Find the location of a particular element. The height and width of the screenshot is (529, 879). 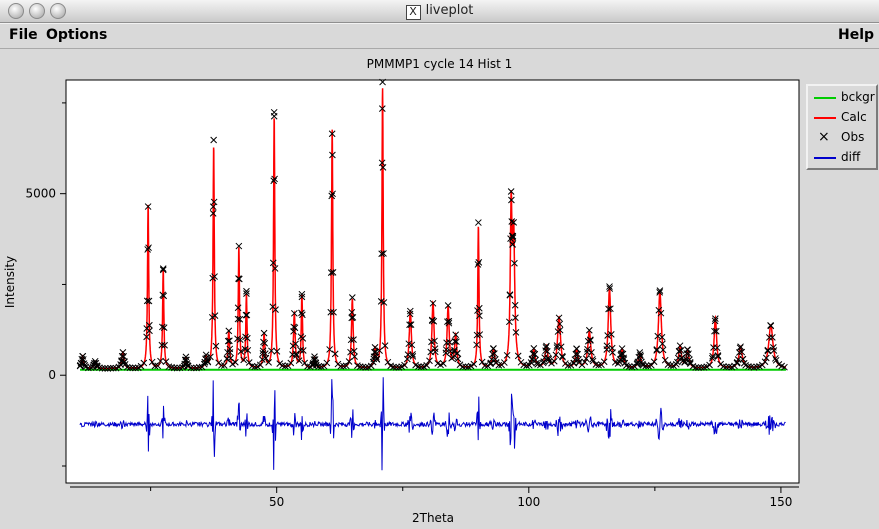

legend-label-obs: Obs is located at coordinates (853, 137).